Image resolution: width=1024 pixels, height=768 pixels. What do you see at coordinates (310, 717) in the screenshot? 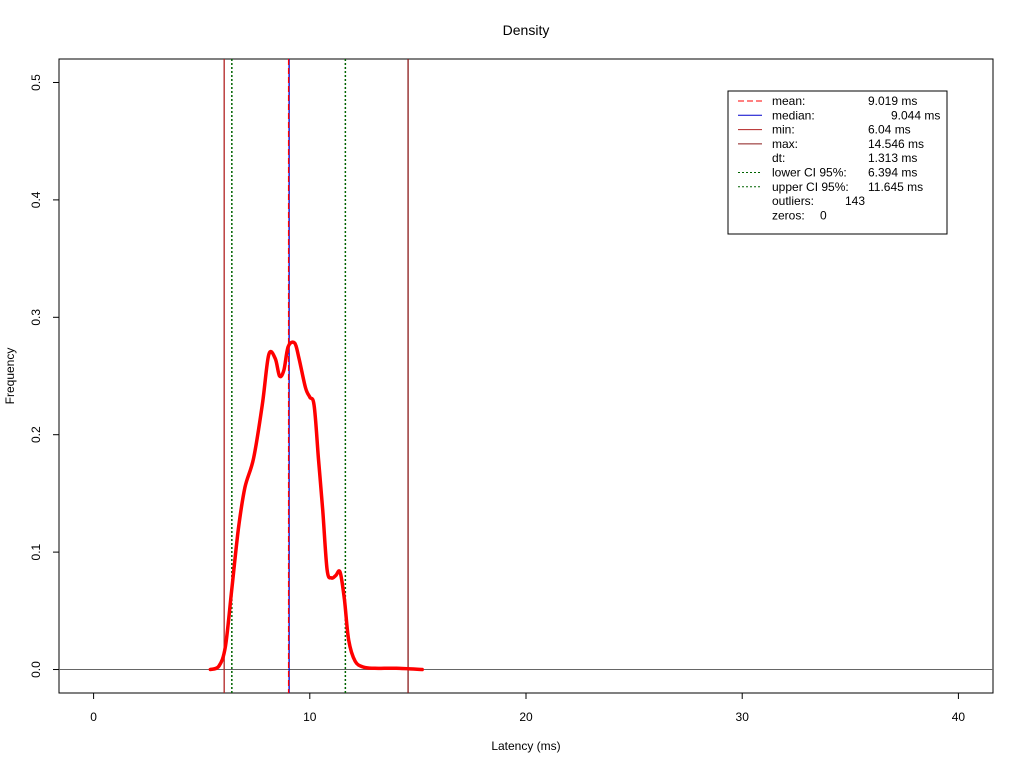
I see `x-tick-label: 10` at bounding box center [310, 717].